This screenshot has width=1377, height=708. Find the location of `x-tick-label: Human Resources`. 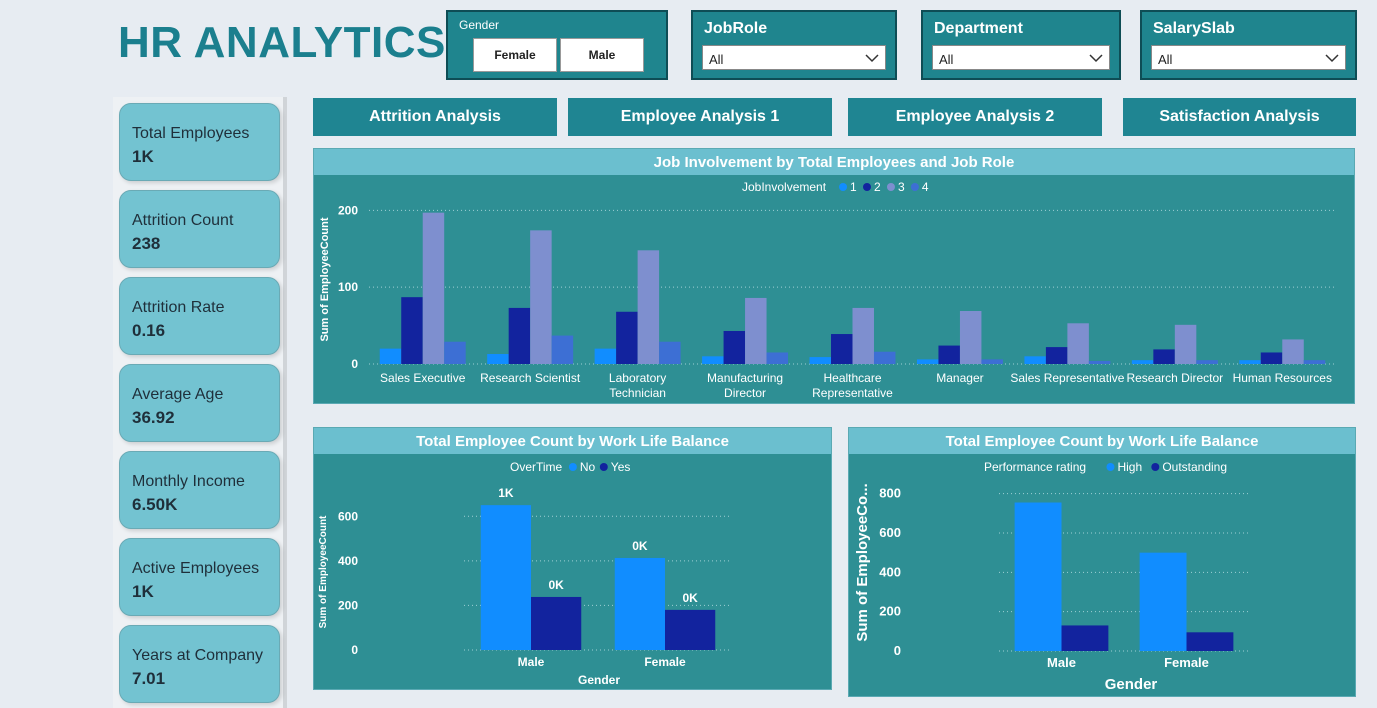

x-tick-label: Human Resources is located at coordinates (1282, 378).